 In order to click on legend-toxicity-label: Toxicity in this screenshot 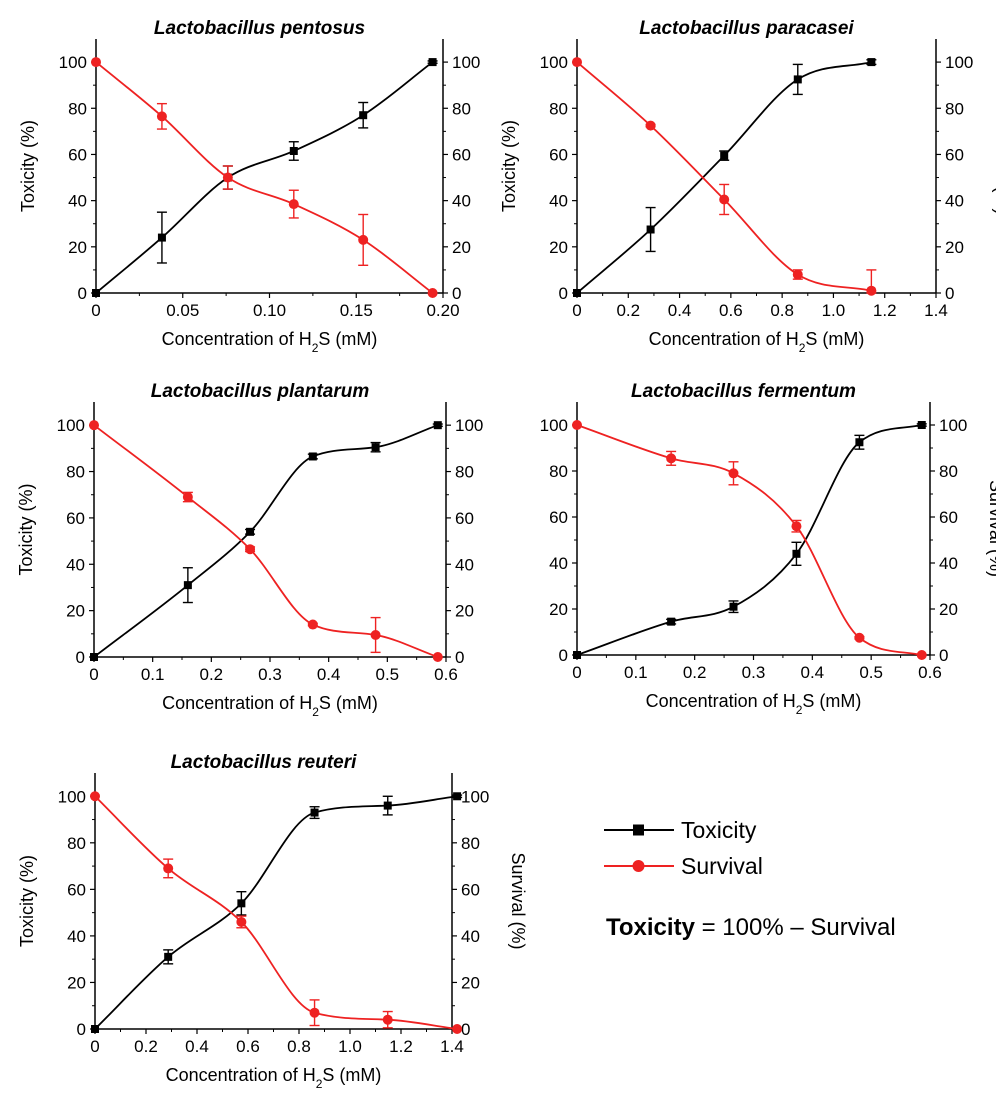, I will do `click(719, 830)`.